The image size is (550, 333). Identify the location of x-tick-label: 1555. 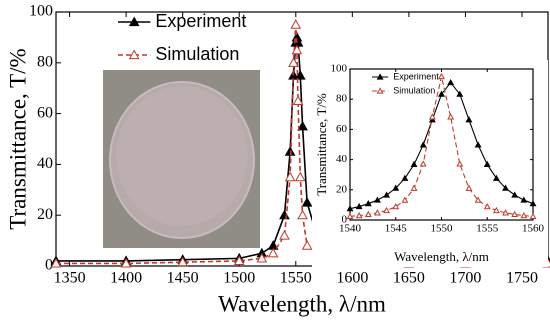
(487, 228).